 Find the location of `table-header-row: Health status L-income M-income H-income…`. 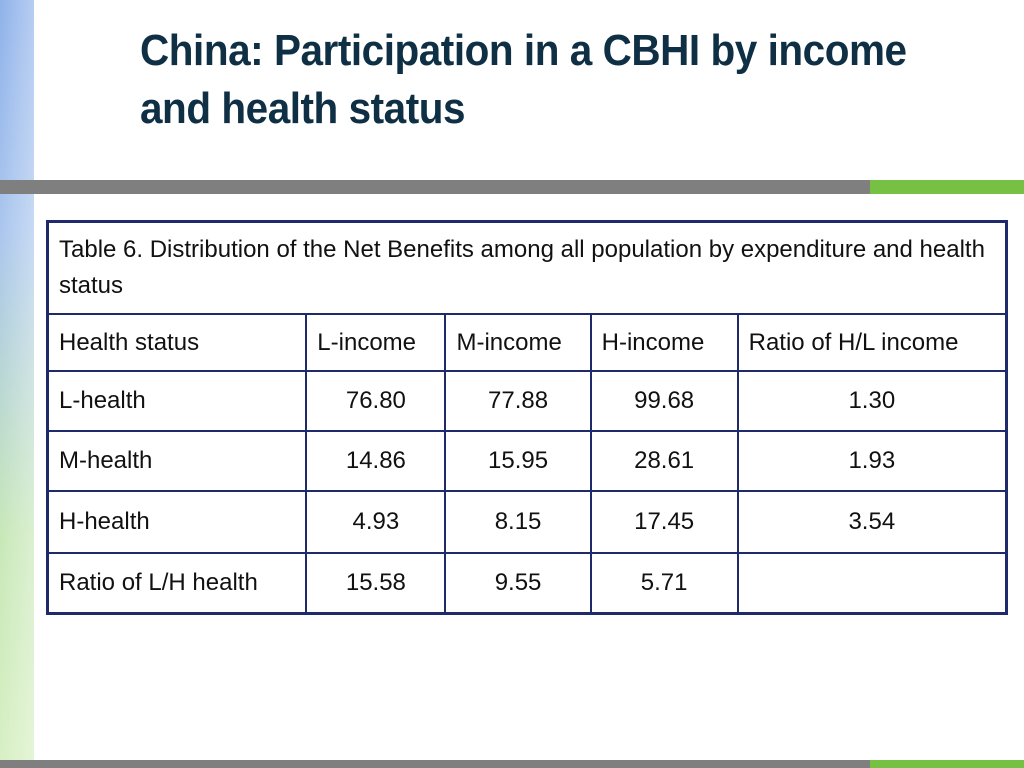

table-header-row: Health status L-income M-income H-income… is located at coordinates (527, 342).